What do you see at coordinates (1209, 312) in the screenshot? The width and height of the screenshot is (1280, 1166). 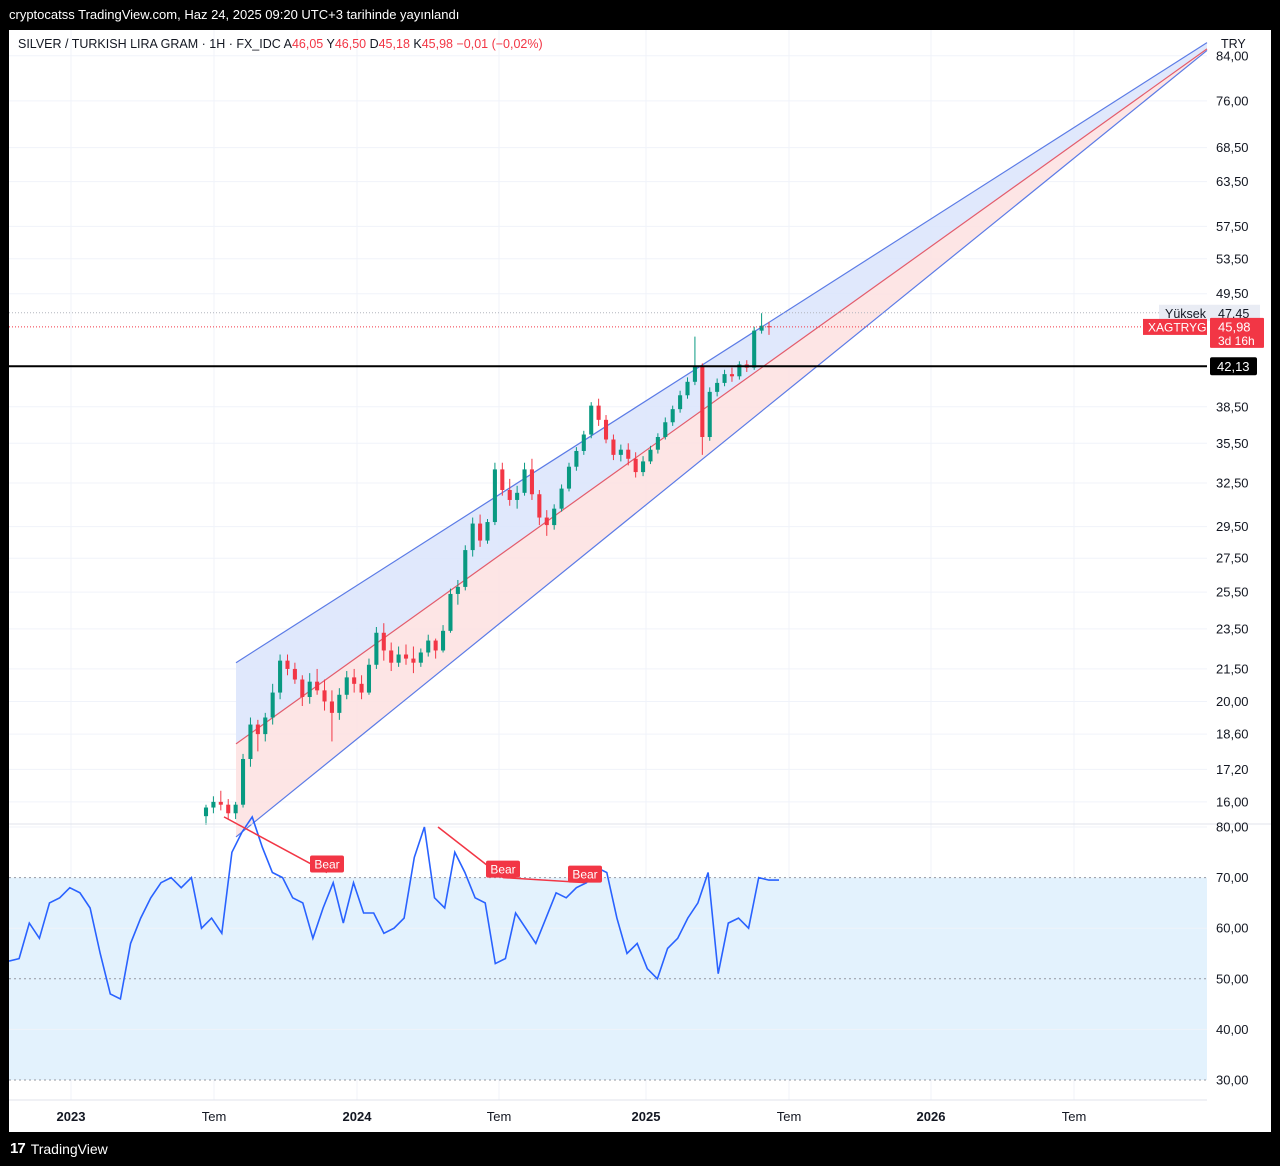 I see `high-marker-bg` at bounding box center [1209, 312].